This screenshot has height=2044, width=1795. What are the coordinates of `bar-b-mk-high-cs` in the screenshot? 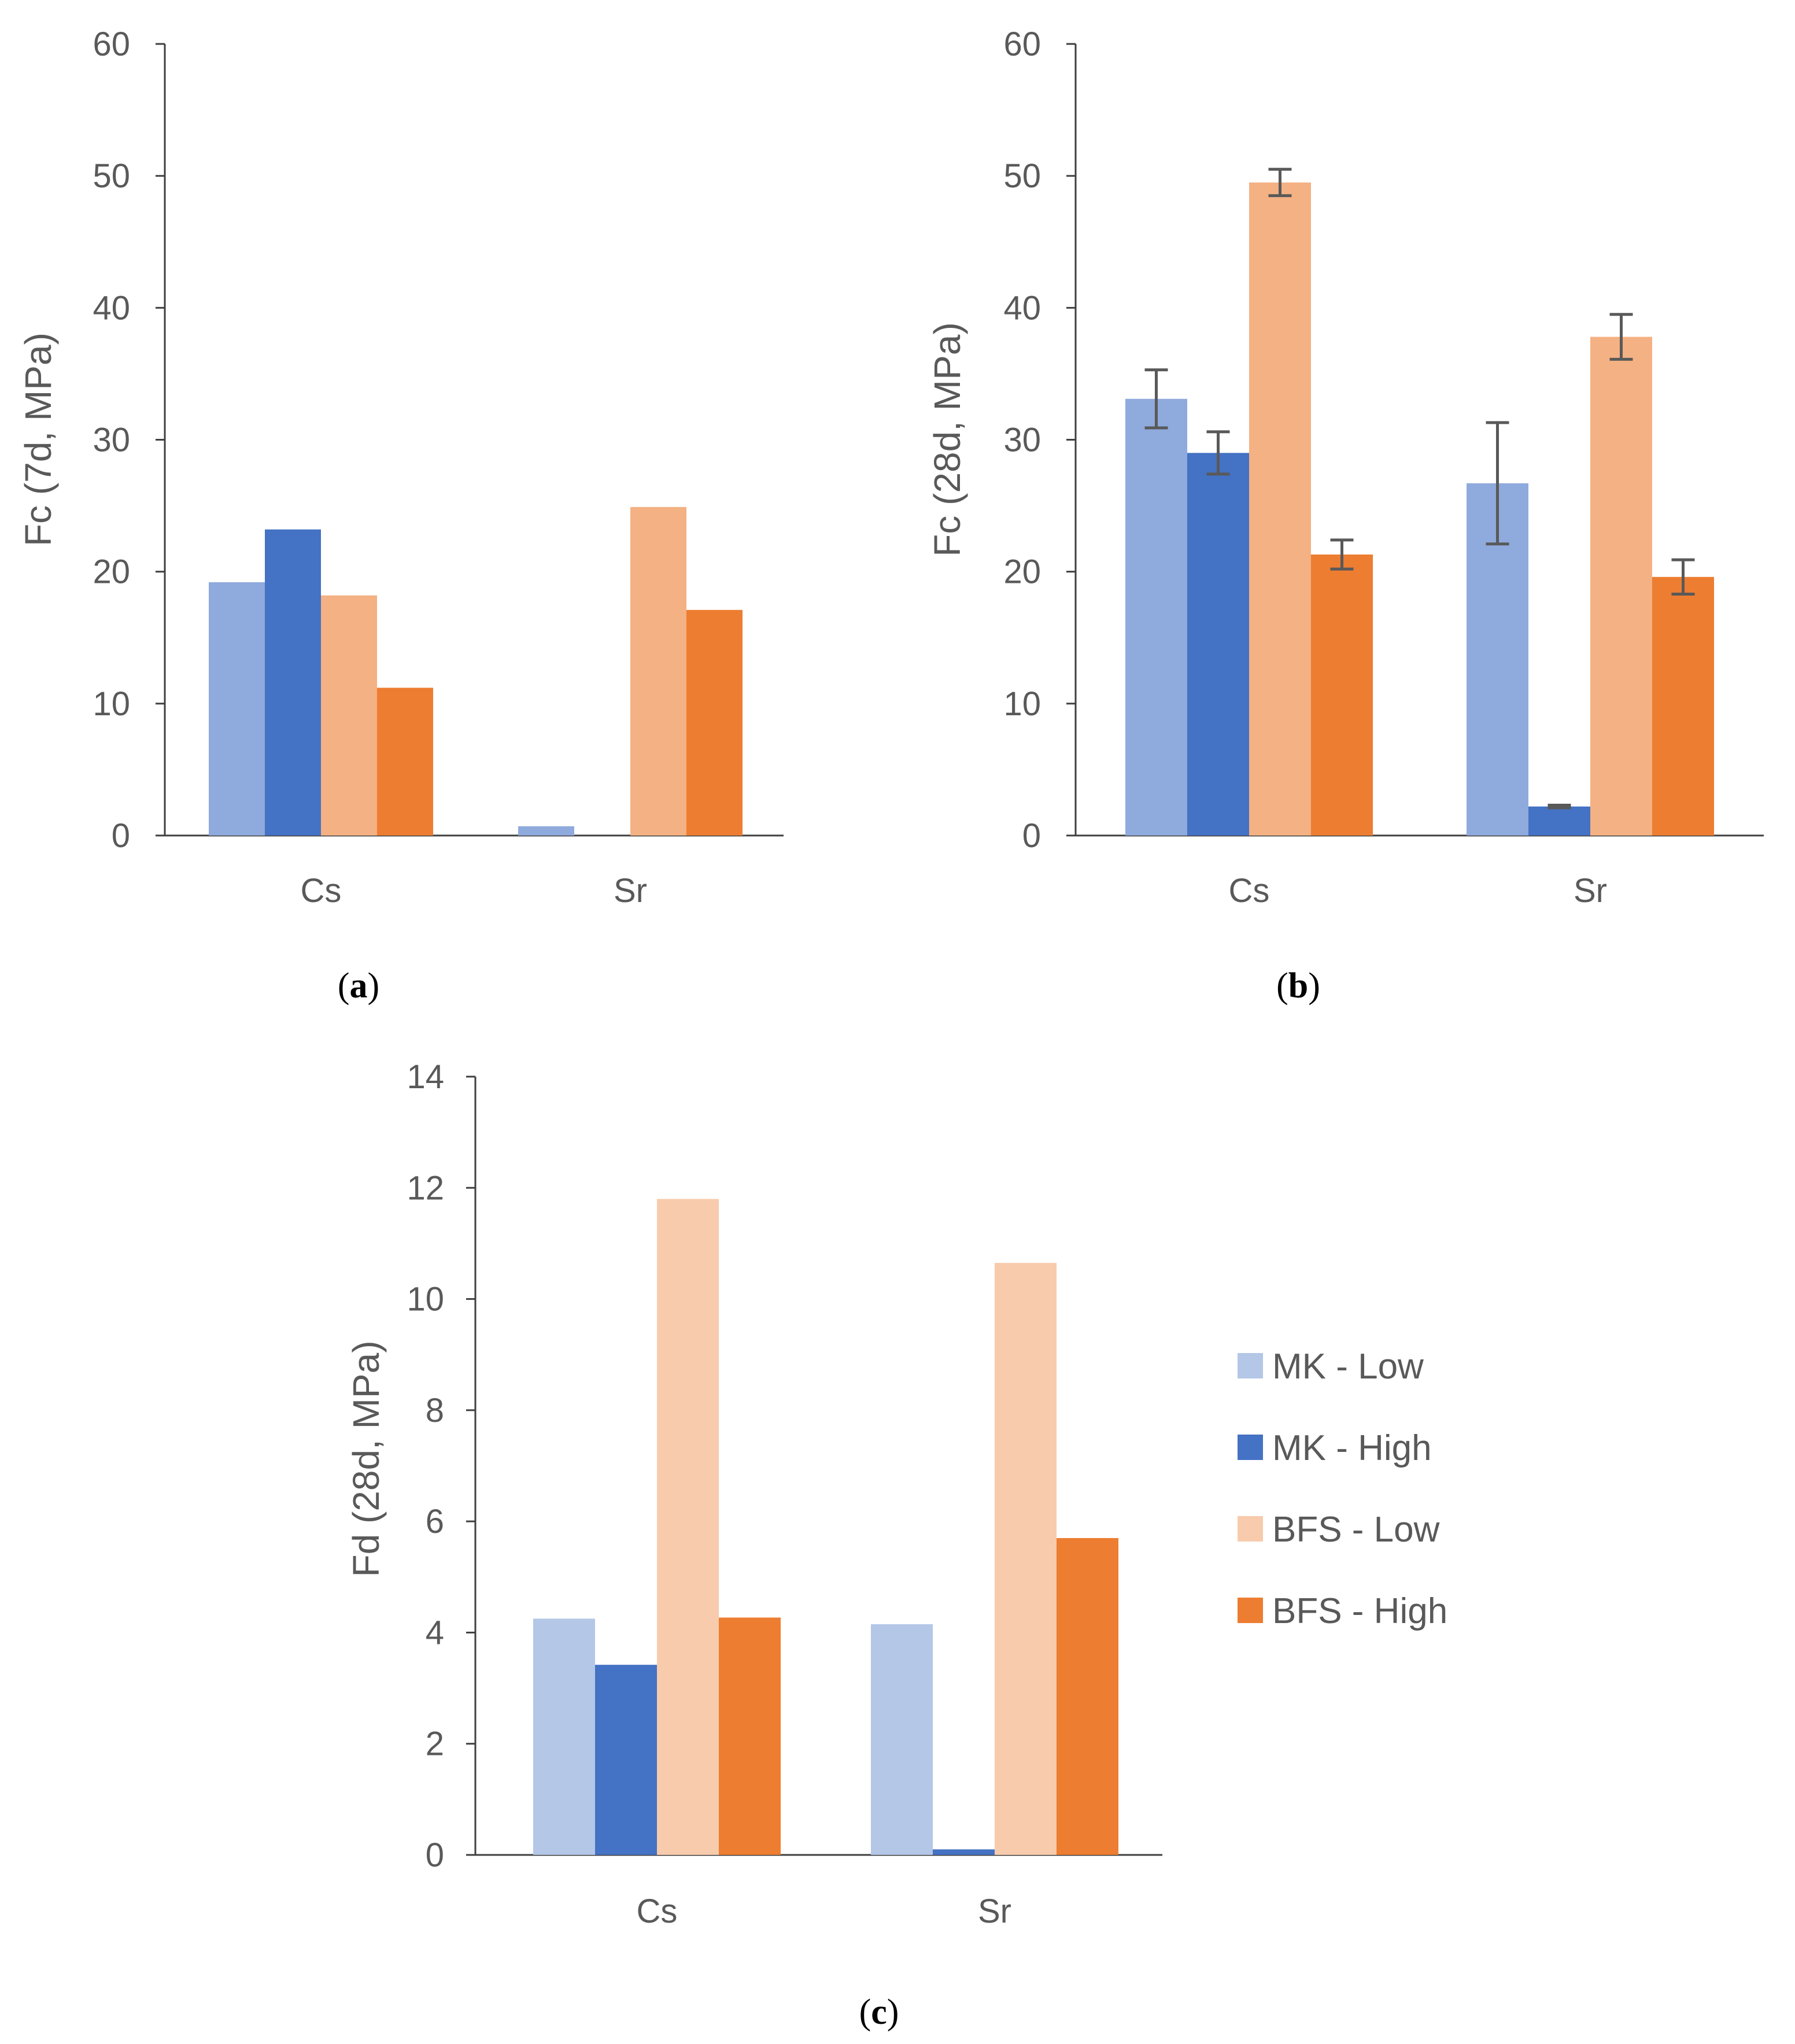 It's located at (1218, 644).